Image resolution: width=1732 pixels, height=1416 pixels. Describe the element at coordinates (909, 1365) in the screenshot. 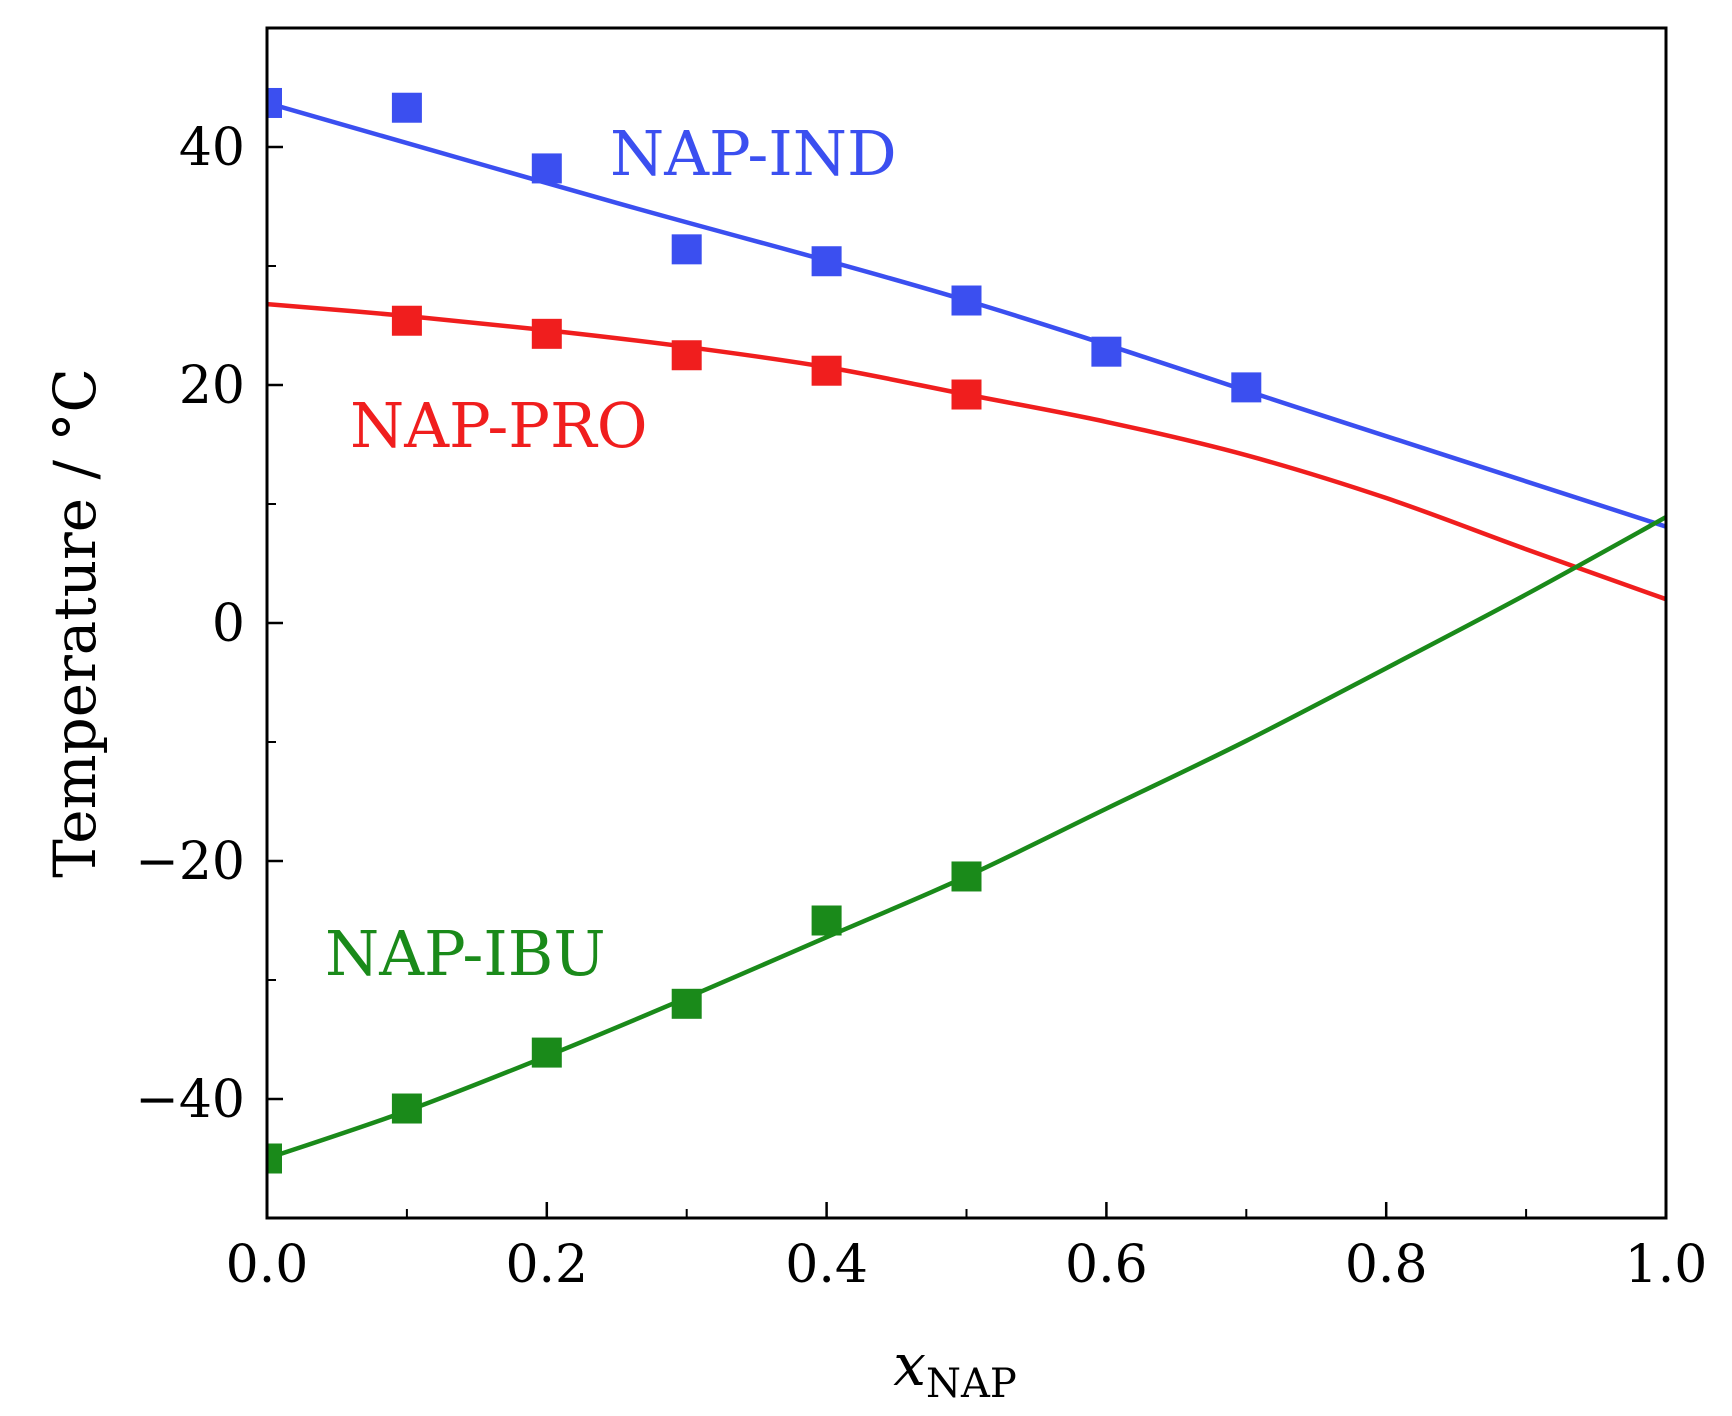

I see `x-axis-label-main: x` at that location.